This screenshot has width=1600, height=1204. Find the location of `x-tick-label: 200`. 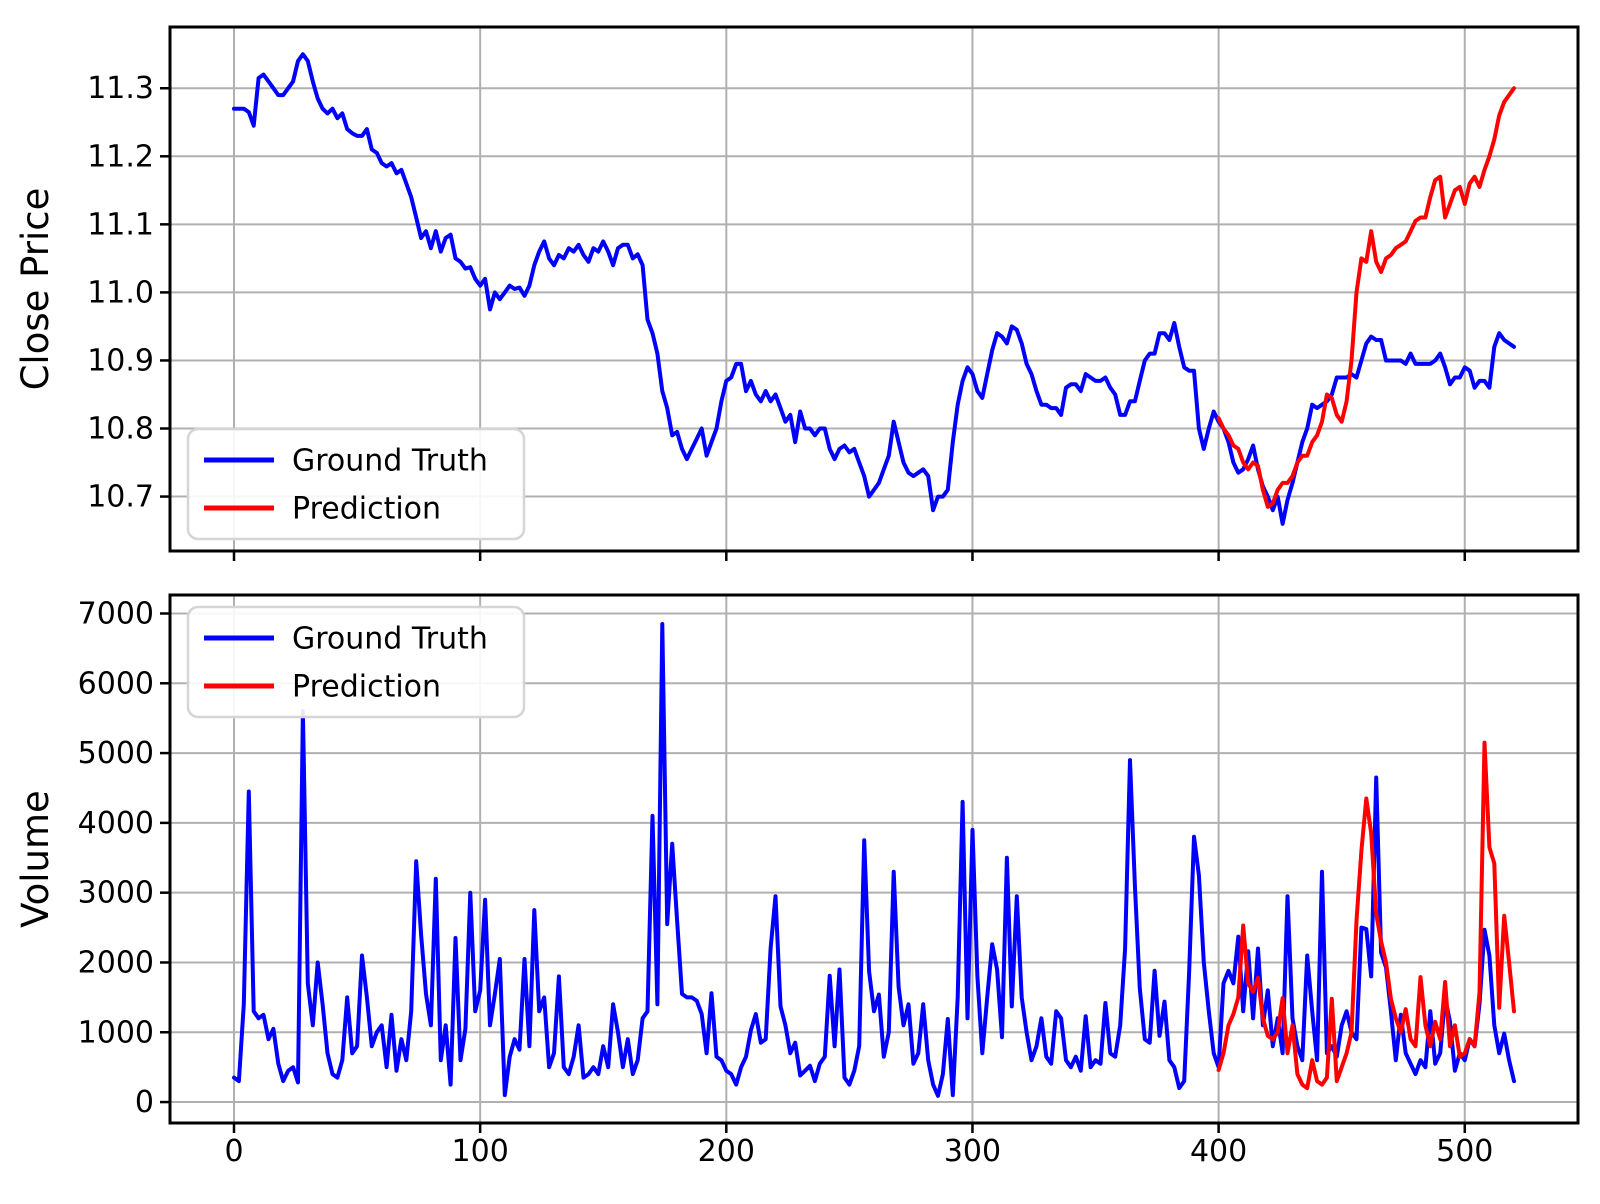

x-tick-label: 200 is located at coordinates (726, 1151).